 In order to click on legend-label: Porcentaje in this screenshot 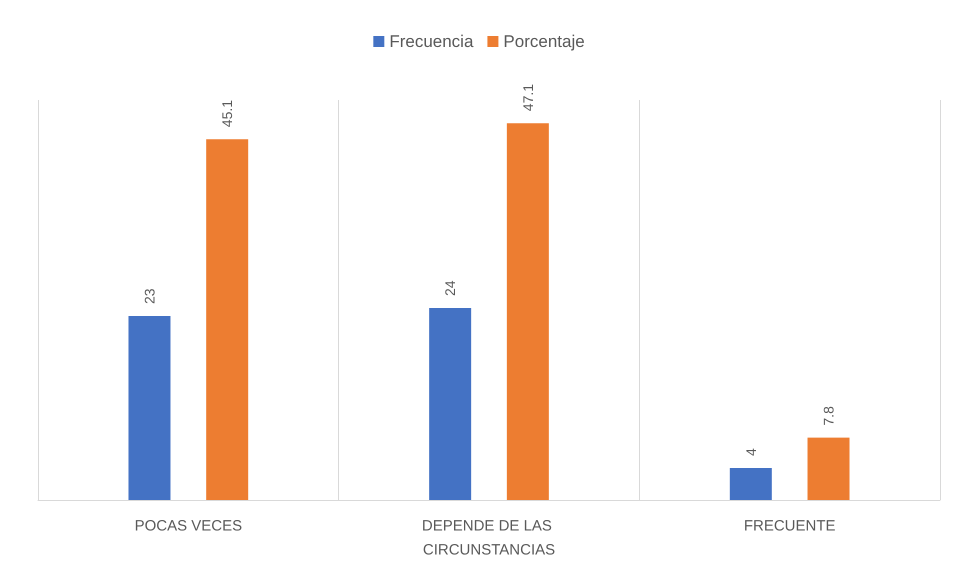, I will do `click(544, 41)`.